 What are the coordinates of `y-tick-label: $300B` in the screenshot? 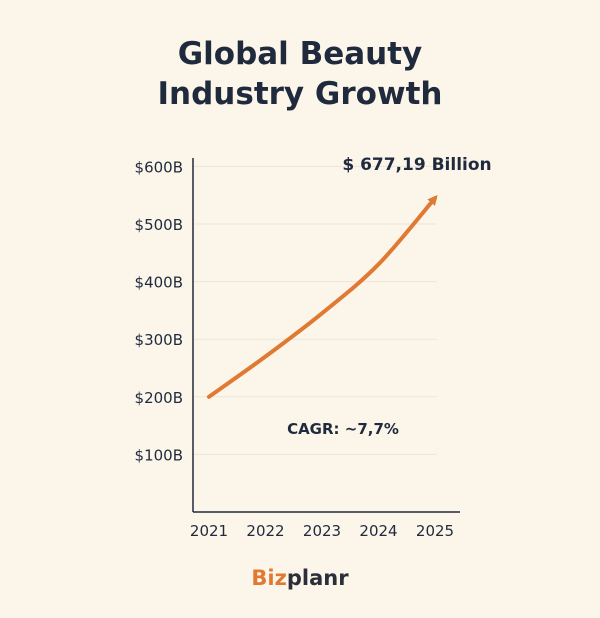 It's located at (159, 340).